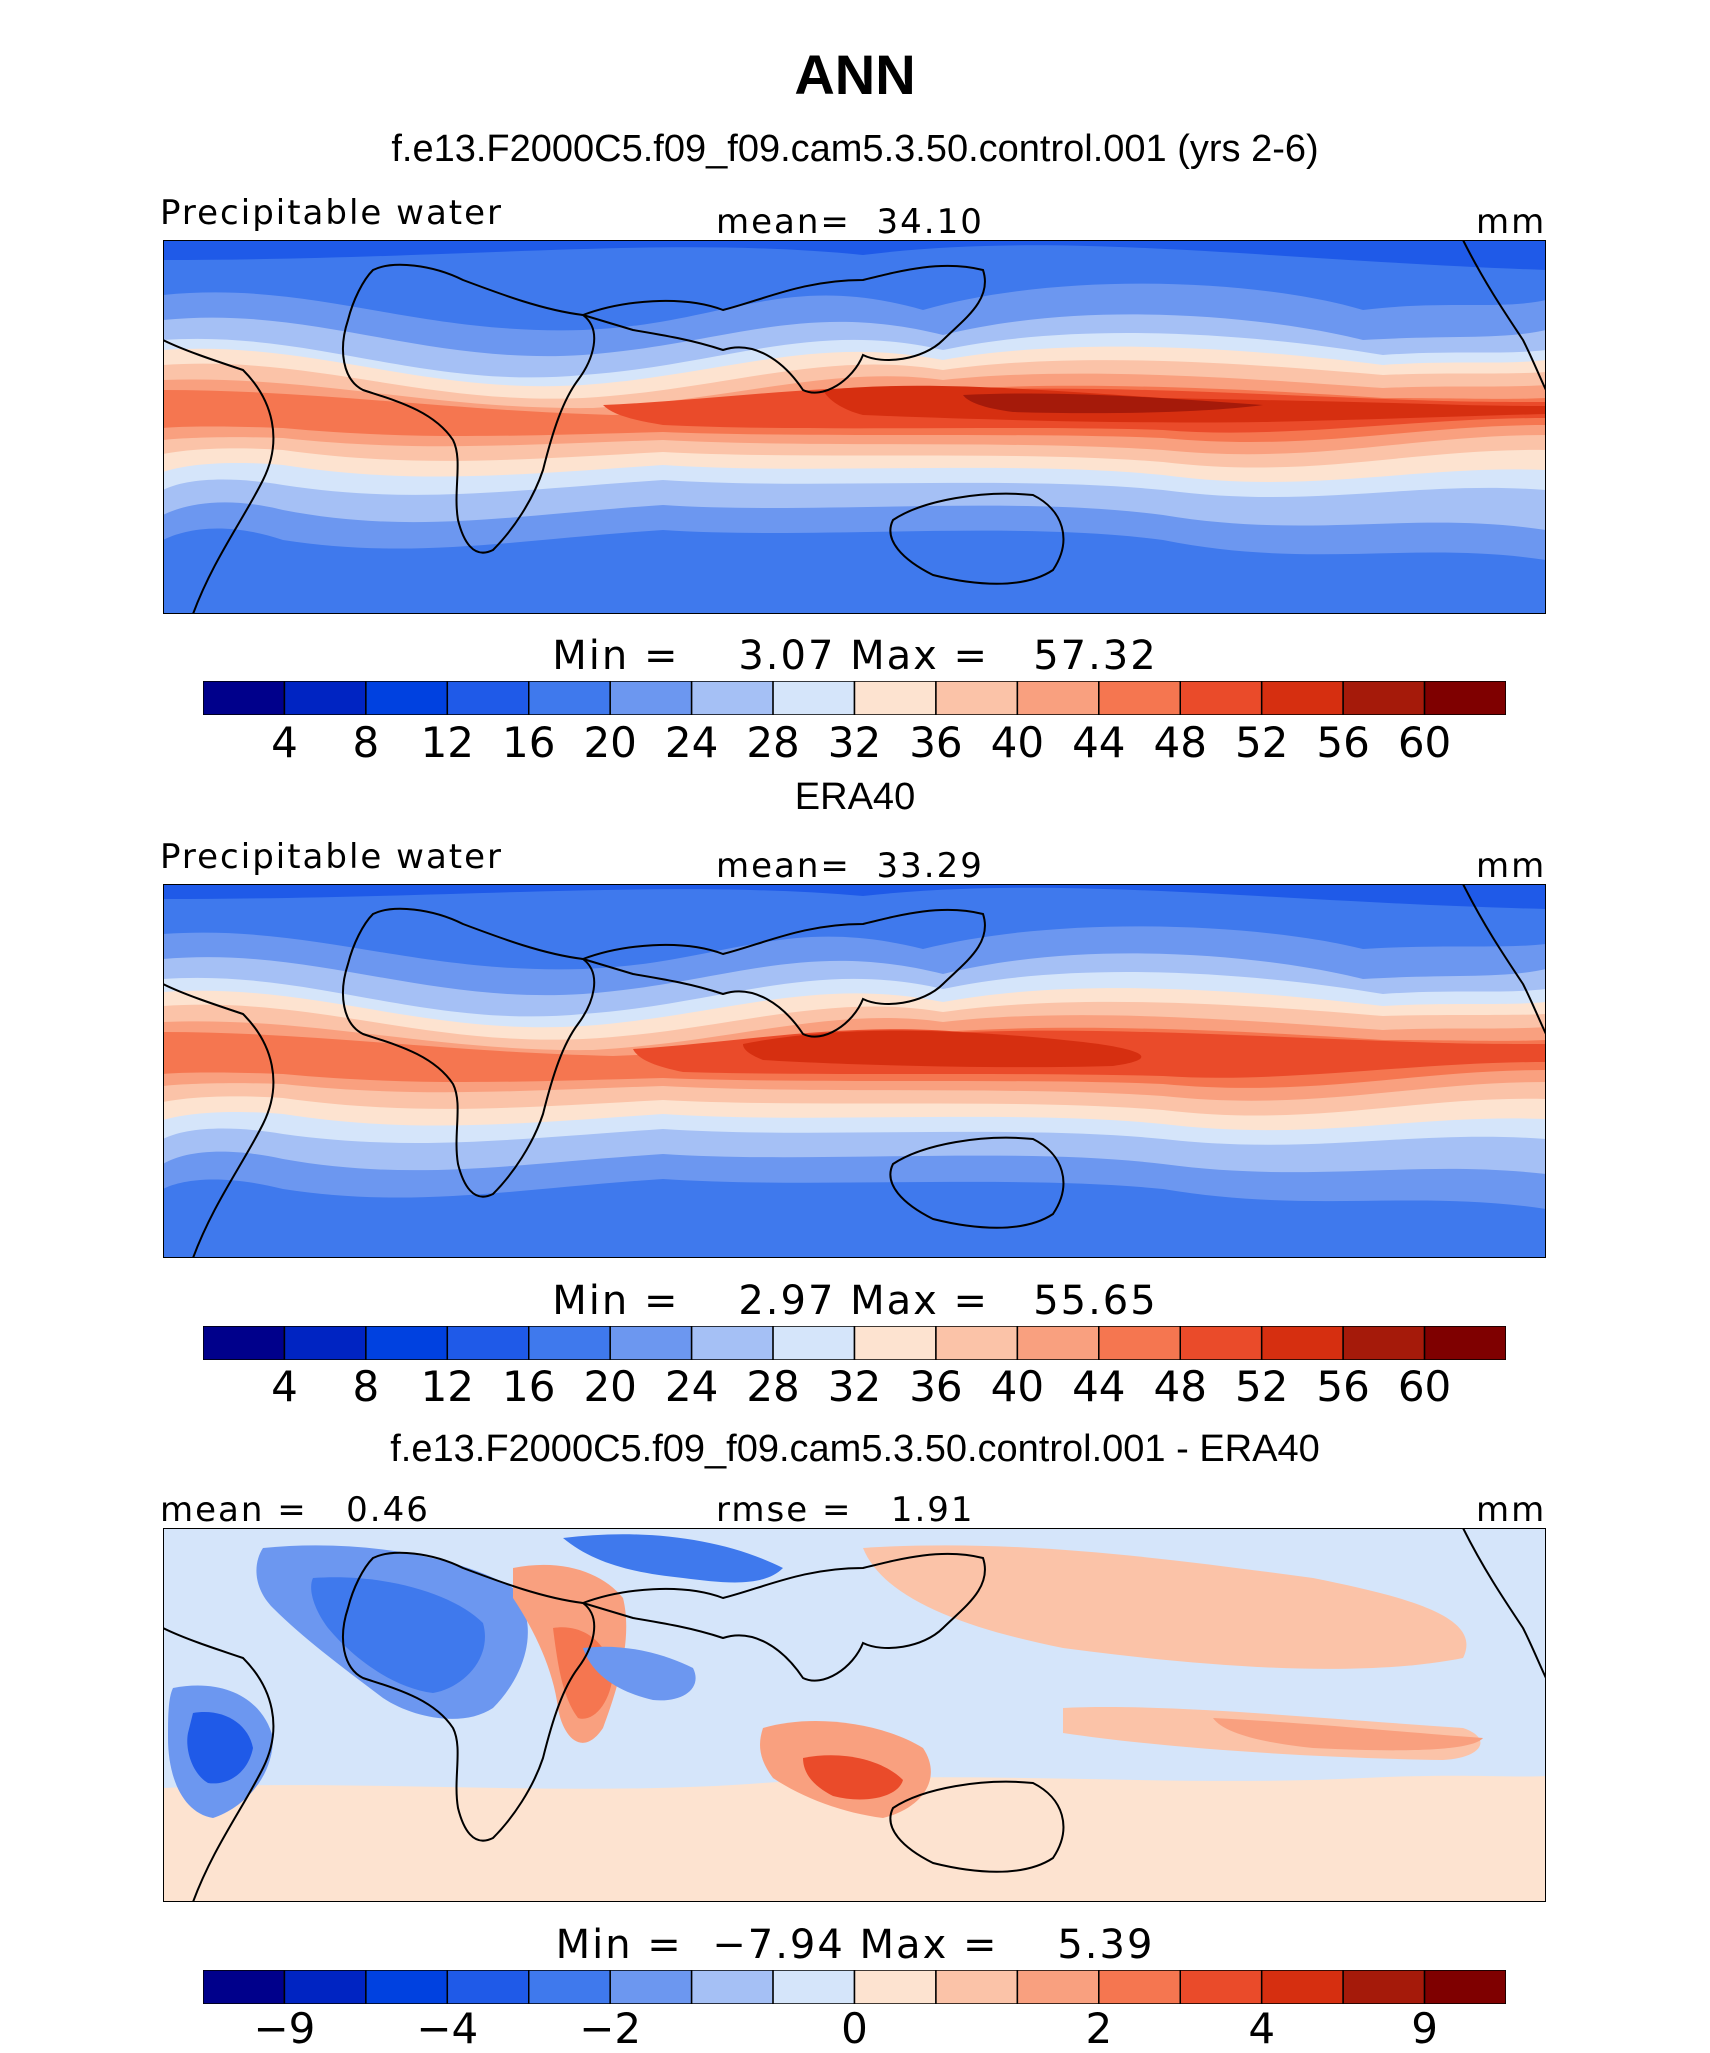 The image size is (1710, 2053). I want to click on panel-2-map-svg, so click(854, 1071).